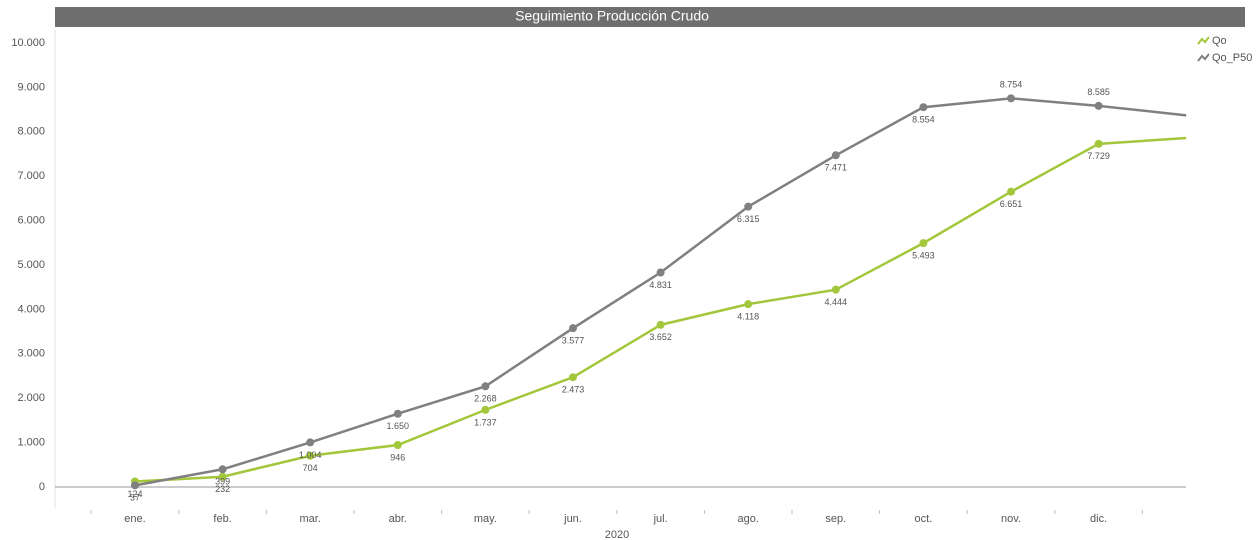 This screenshot has height=540, width=1256. What do you see at coordinates (836, 302) in the screenshot?
I see `value-label: 4.444` at bounding box center [836, 302].